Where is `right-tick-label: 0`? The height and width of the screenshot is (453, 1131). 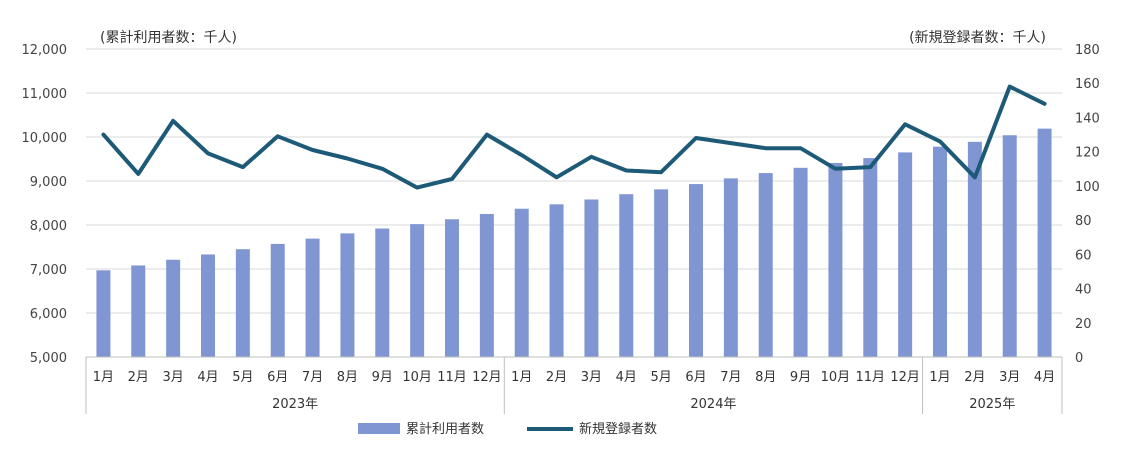 right-tick-label: 0 is located at coordinates (1079, 358).